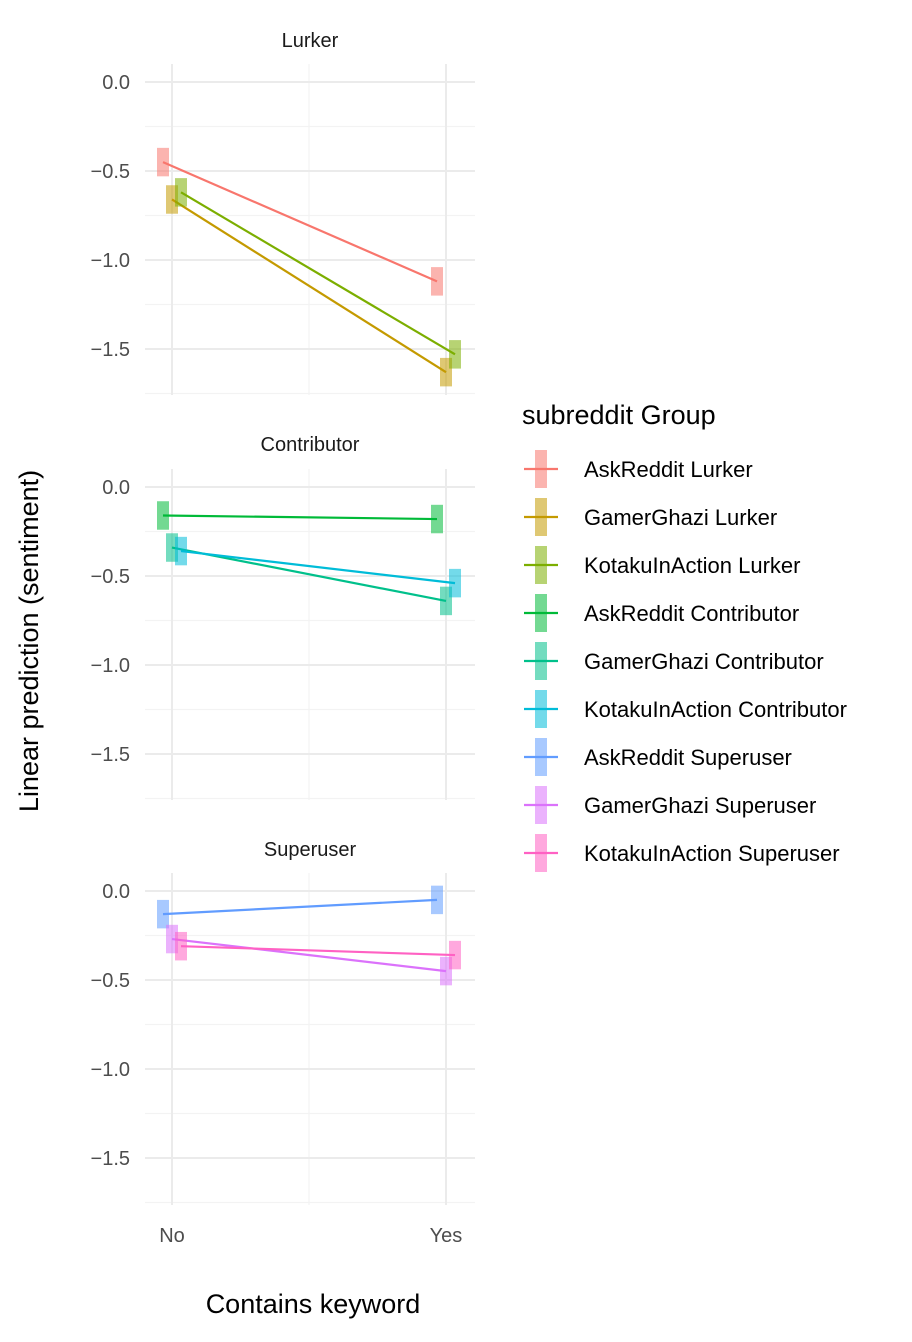  Describe the element at coordinates (310, 445) in the screenshot. I see `panel-title: Contributor` at that location.